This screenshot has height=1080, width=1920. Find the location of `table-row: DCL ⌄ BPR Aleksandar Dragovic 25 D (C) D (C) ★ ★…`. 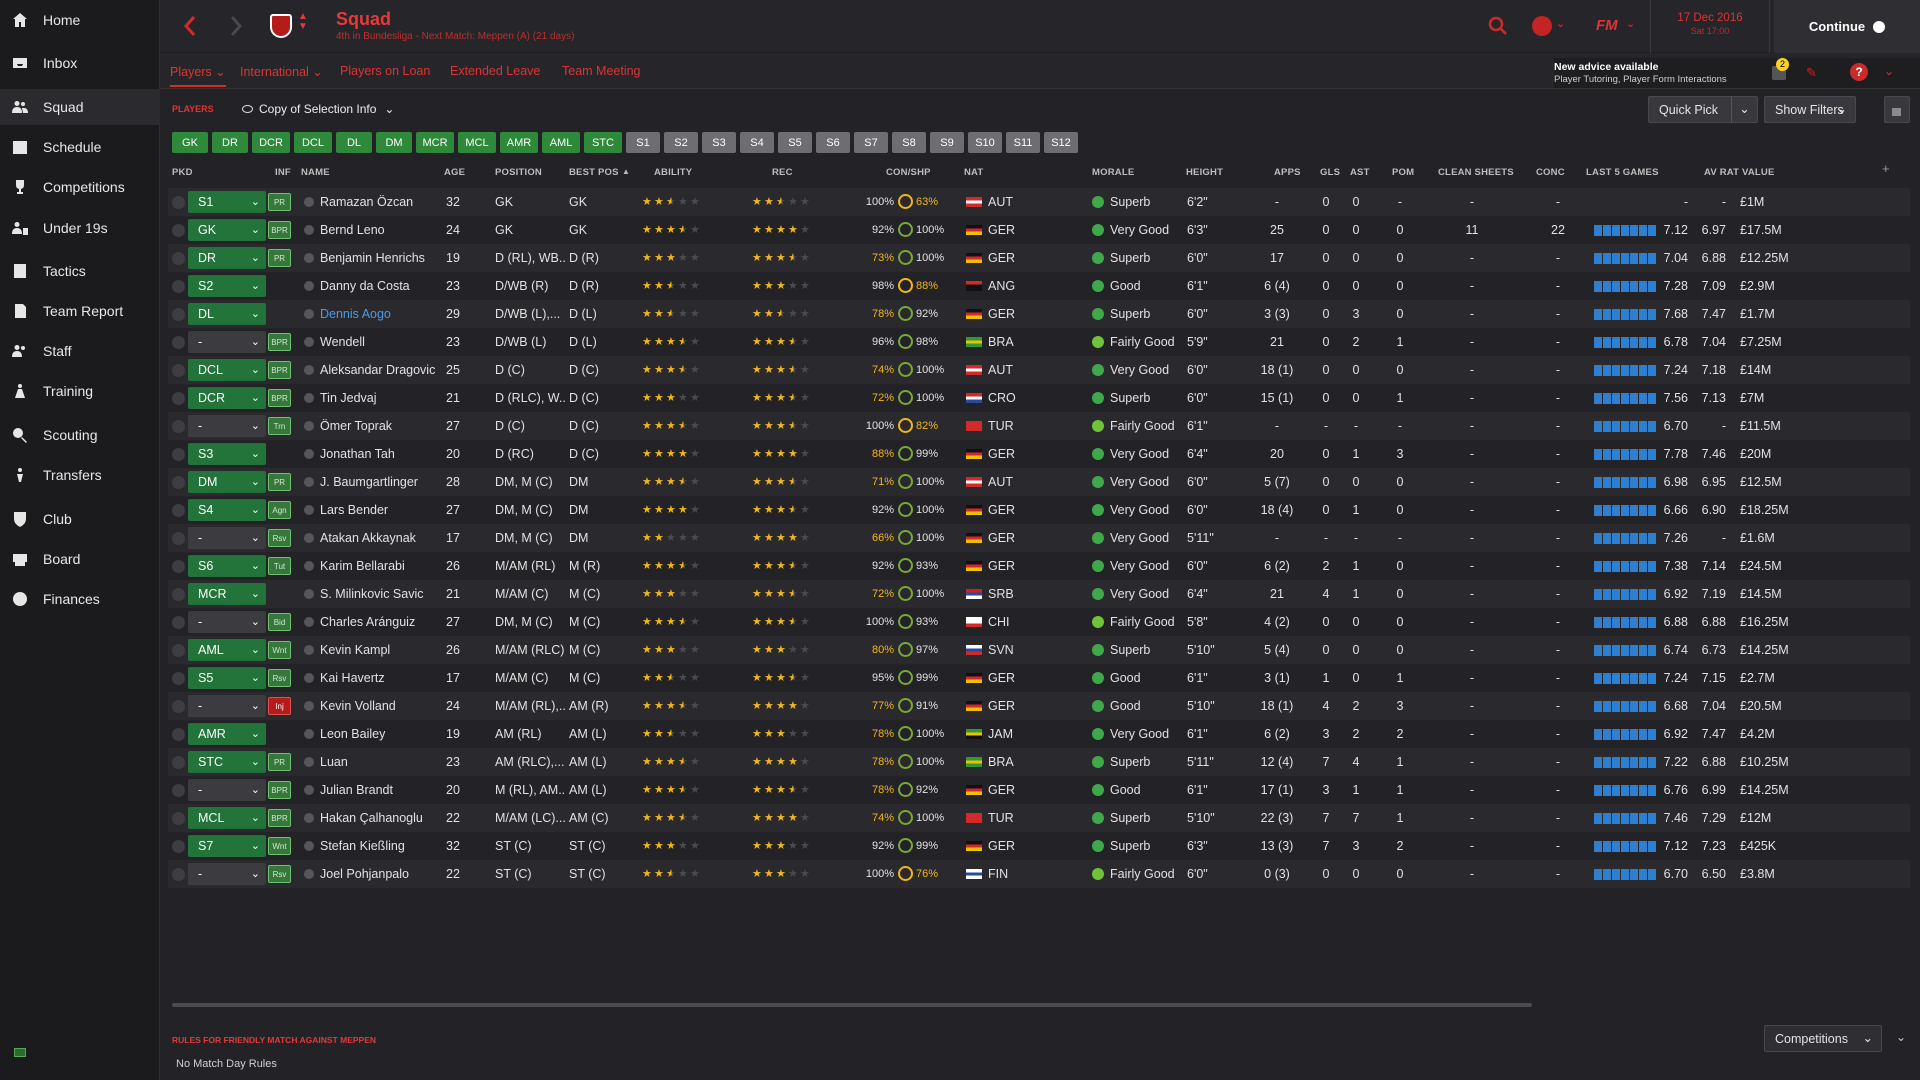

table-row: DCL ⌄ BPR Aleksandar Dragovic 25 D (C) D (C) ★ ★… is located at coordinates (1039, 370).